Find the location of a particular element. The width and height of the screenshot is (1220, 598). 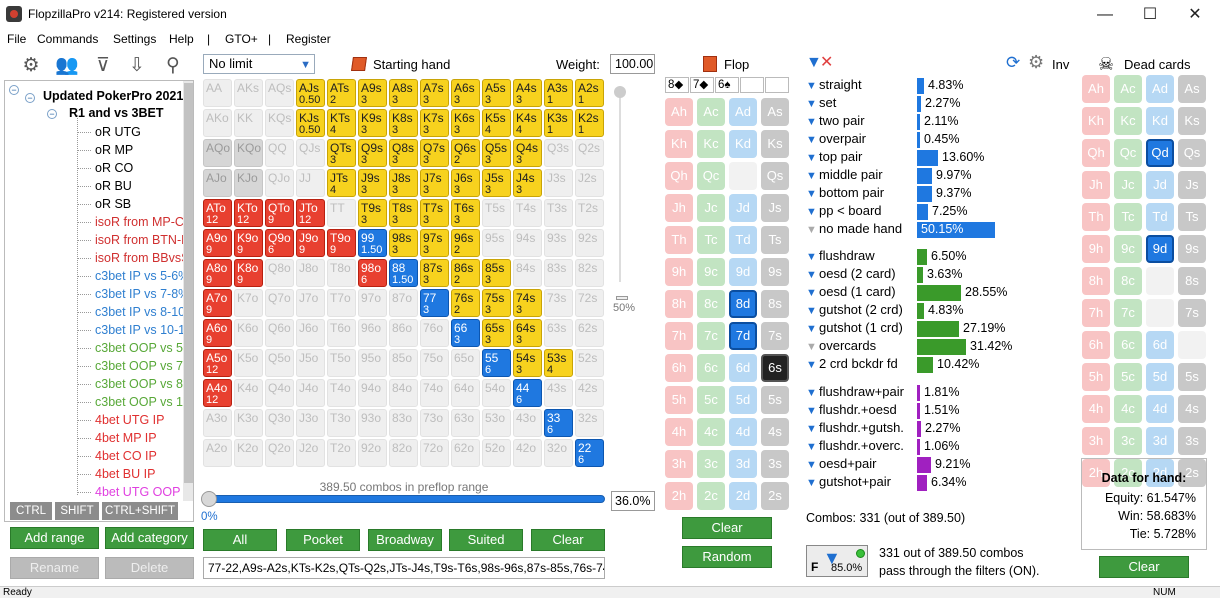

hand-cell: KTs 4 is located at coordinates (341, 123).